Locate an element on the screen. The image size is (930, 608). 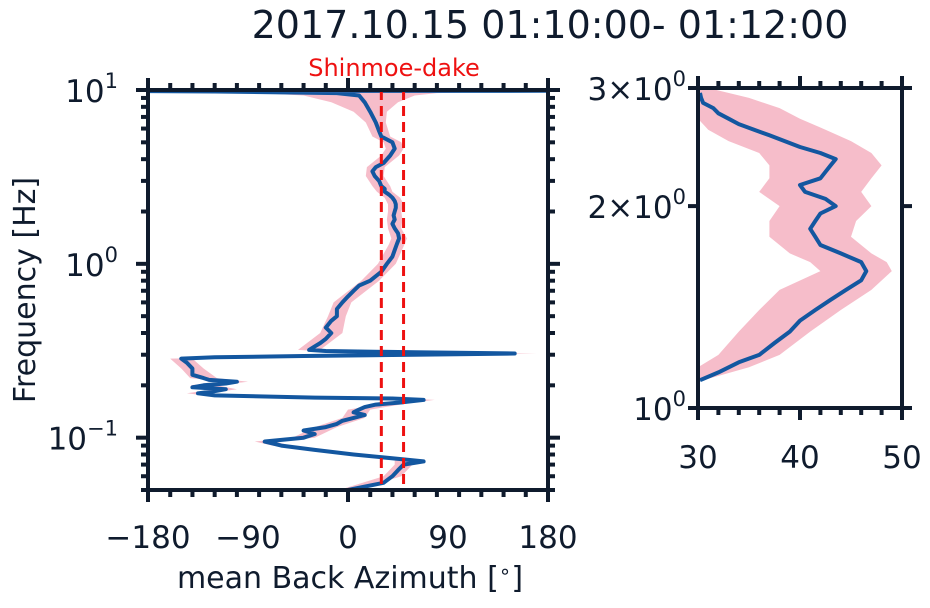
main-y-tick-labels: 10⁻¹ 10⁰ 10¹ is located at coordinates (83, 263).